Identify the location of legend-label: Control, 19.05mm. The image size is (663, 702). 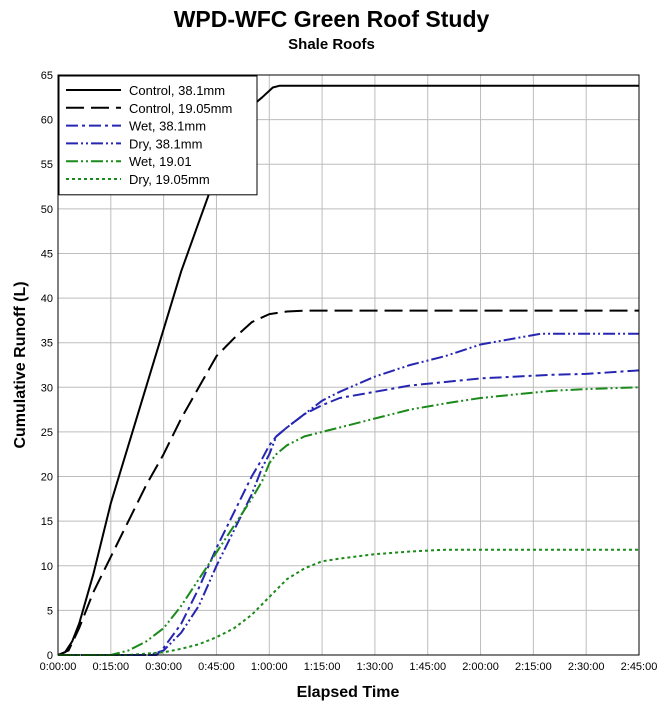
(180, 108).